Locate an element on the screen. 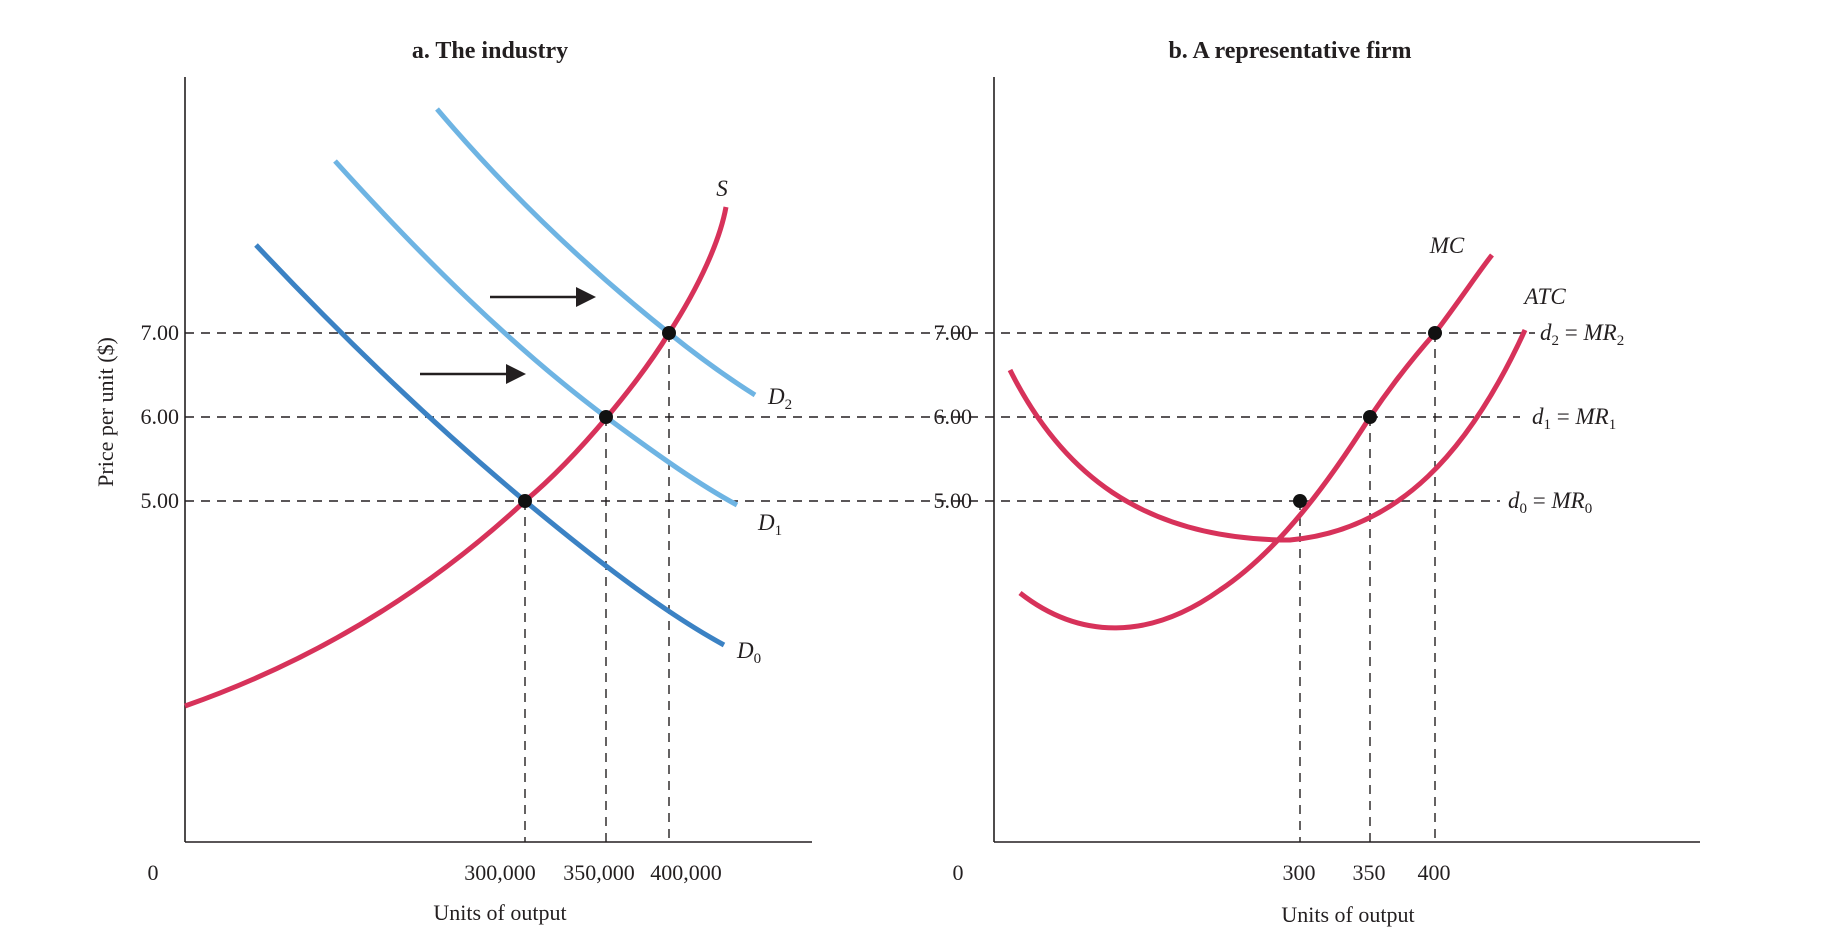 This screenshot has width=1835, height=933. label-d1: D1 is located at coordinates (769, 524).